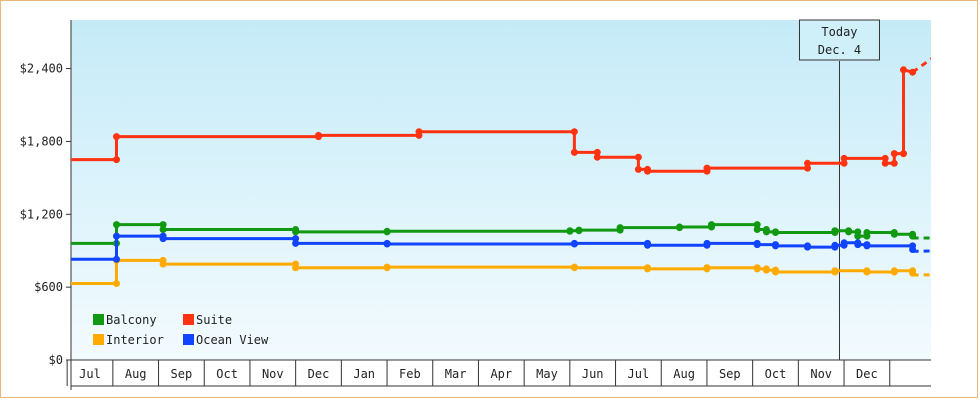 This screenshot has height=400, width=980. Describe the element at coordinates (232, 340) in the screenshot. I see `legend-label: Ocean View` at that location.